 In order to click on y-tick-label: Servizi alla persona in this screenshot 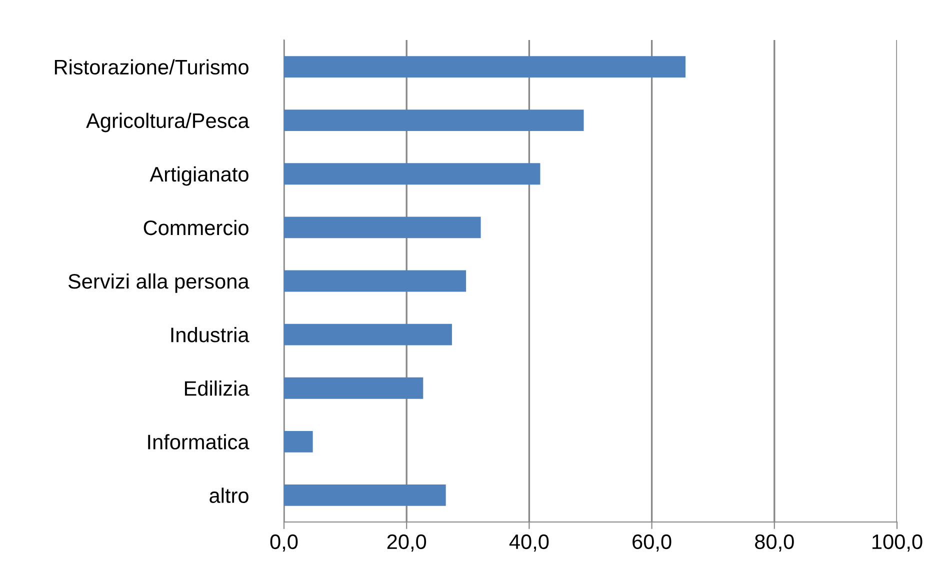, I will do `click(159, 283)`.